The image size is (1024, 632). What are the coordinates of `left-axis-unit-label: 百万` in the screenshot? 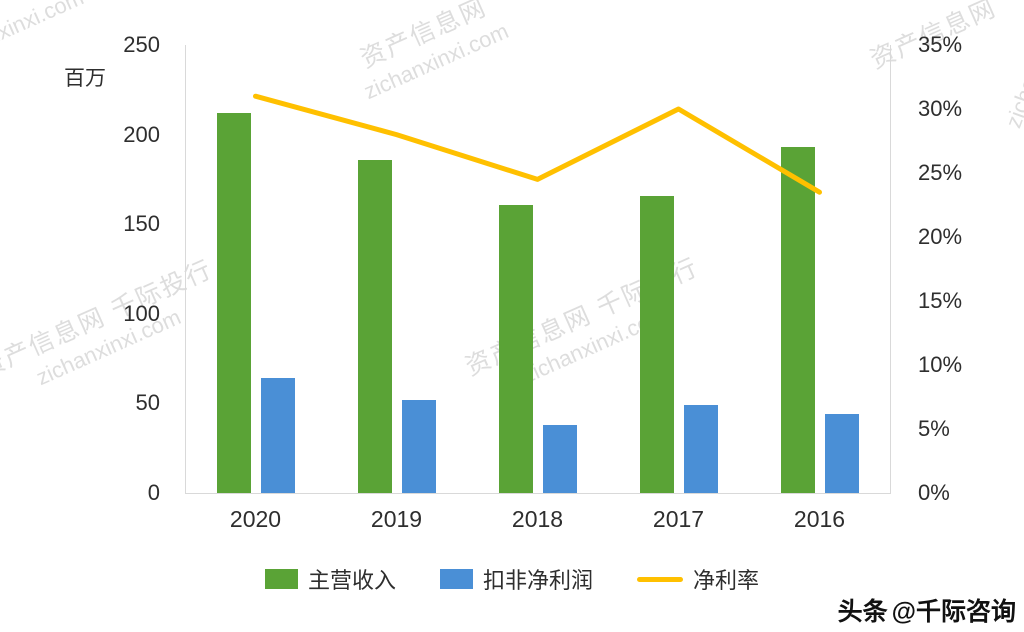 It's located at (85, 78).